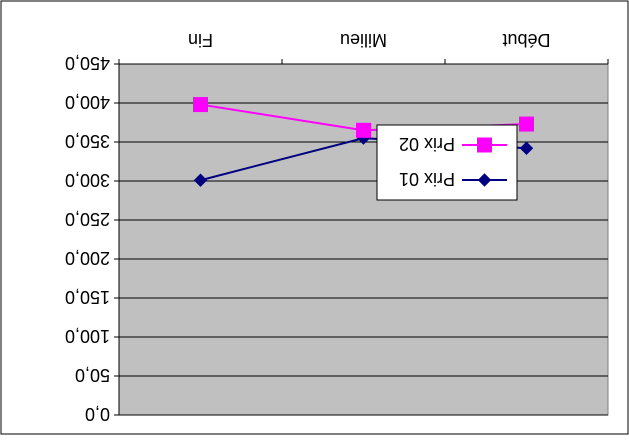 The height and width of the screenshot is (440, 629). What do you see at coordinates (87, 297) in the screenshot?
I see `y-tick-label: 150,0` at bounding box center [87, 297].